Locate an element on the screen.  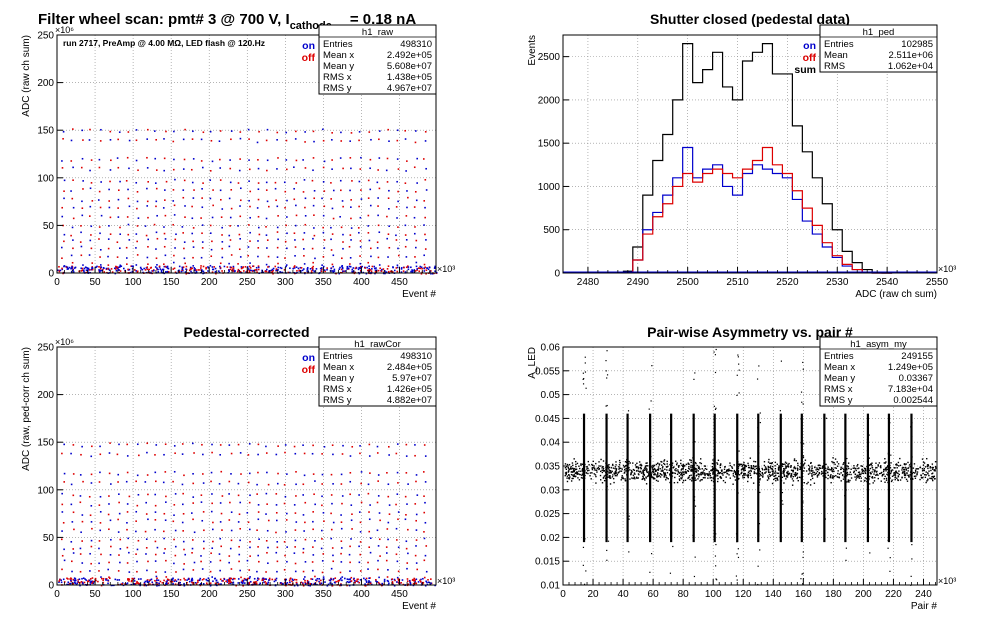
plot-frame is located at coordinates (246, 466).